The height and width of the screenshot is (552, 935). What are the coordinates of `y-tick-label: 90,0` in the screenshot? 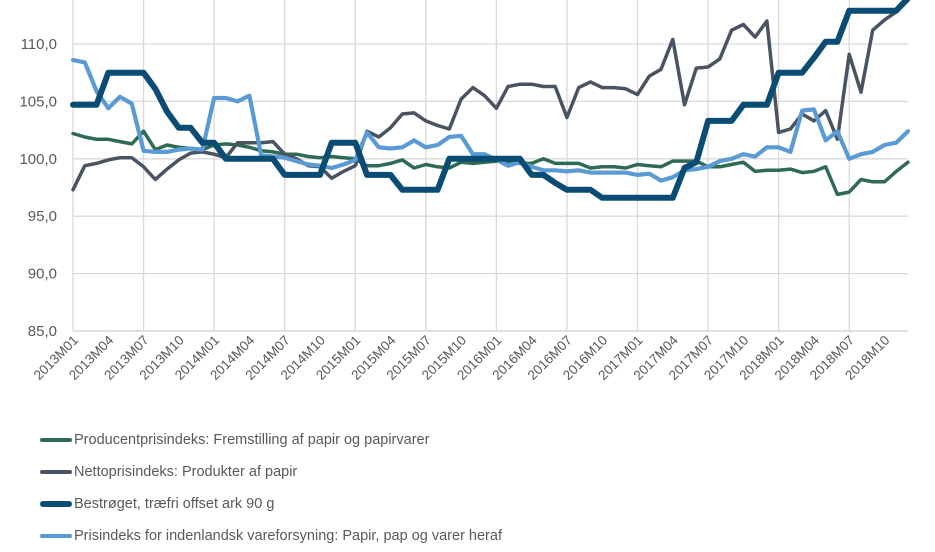 It's located at (42, 274).